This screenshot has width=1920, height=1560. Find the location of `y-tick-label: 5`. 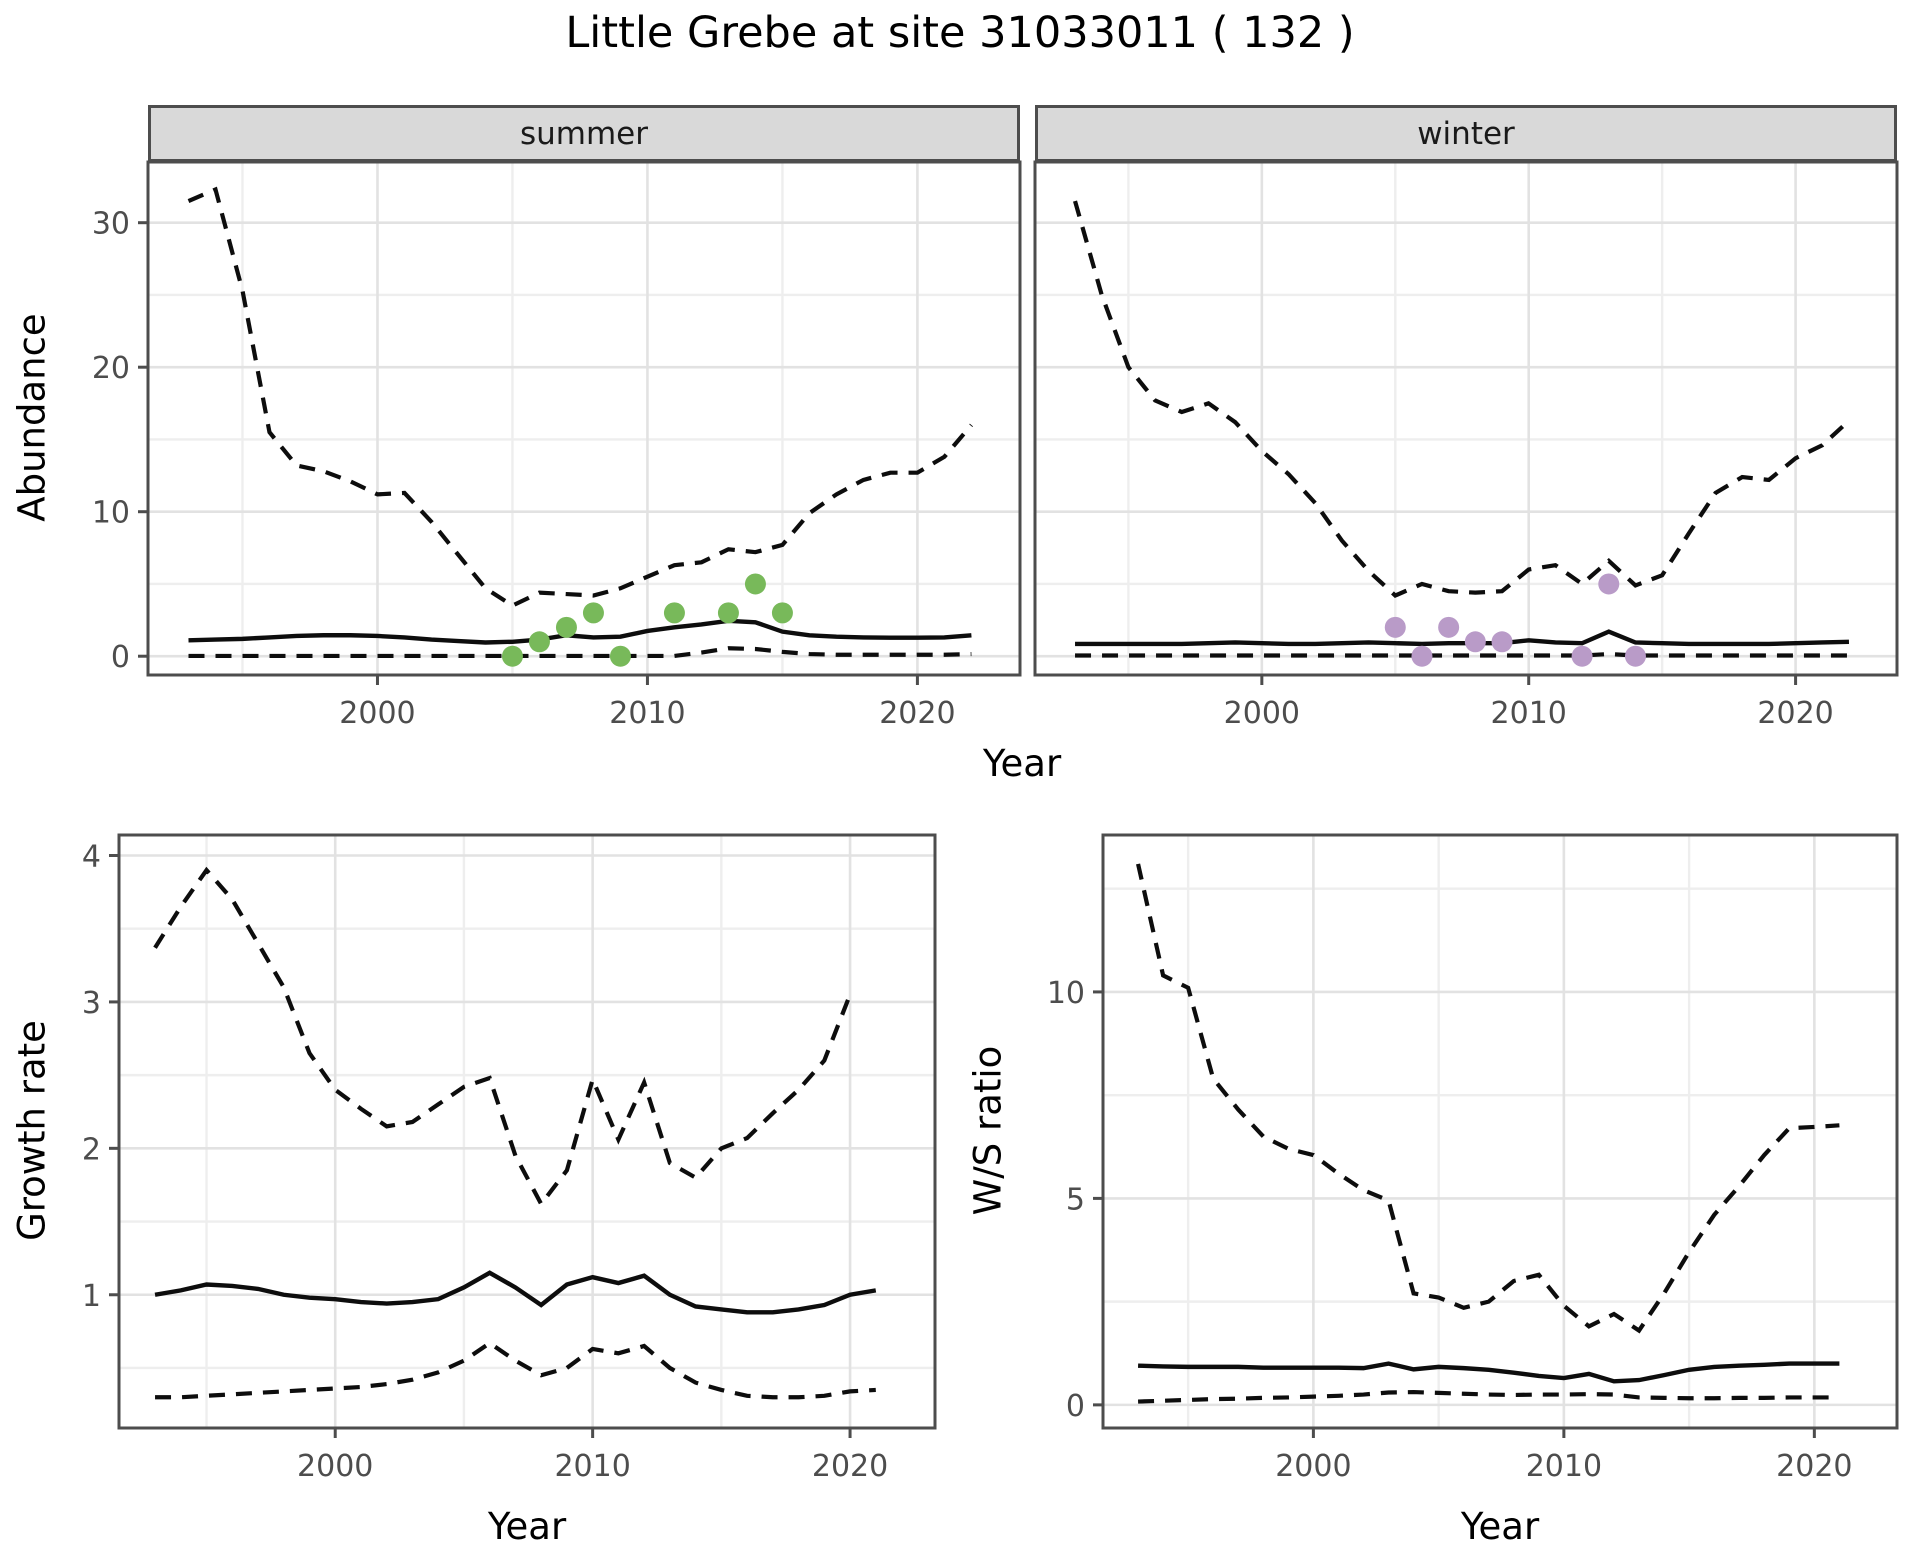

y-tick-label: 5 is located at coordinates (1075, 1199).